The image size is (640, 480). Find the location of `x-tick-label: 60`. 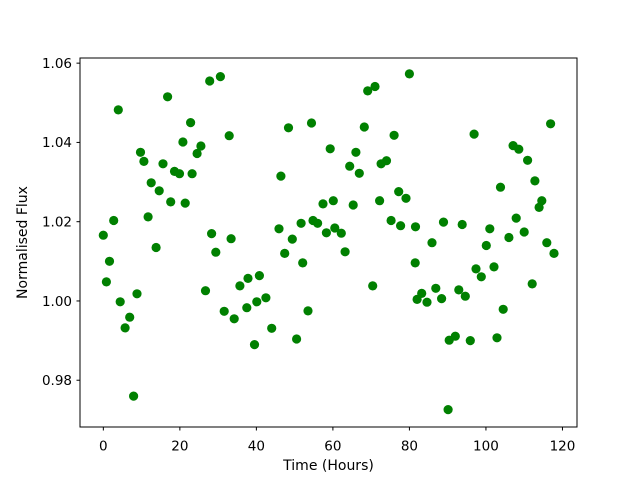

x-tick-label: 60 is located at coordinates (332, 447).